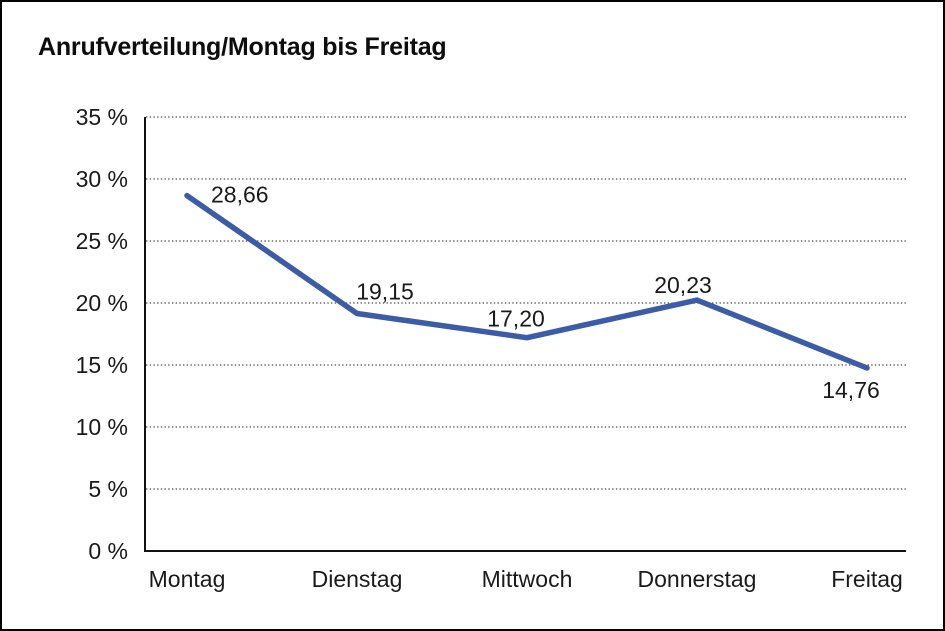 This screenshot has width=945, height=631. Describe the element at coordinates (102, 365) in the screenshot. I see `y-tick-label: 15 %` at that location.